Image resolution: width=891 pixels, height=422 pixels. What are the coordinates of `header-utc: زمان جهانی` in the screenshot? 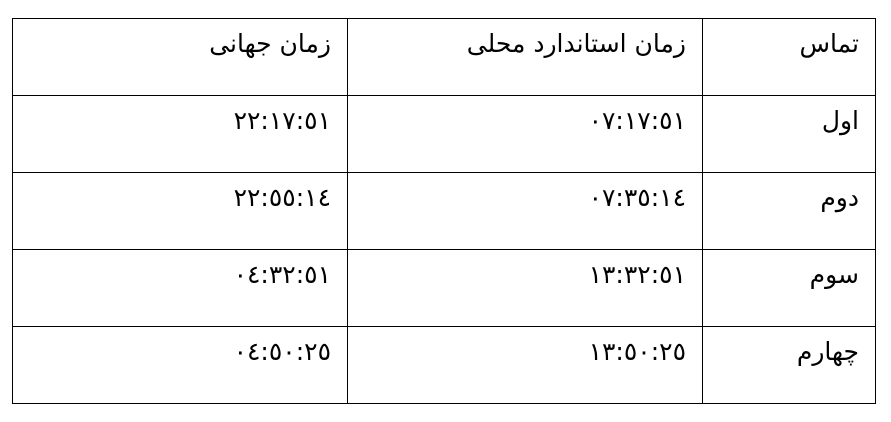 It's located at (180, 57).